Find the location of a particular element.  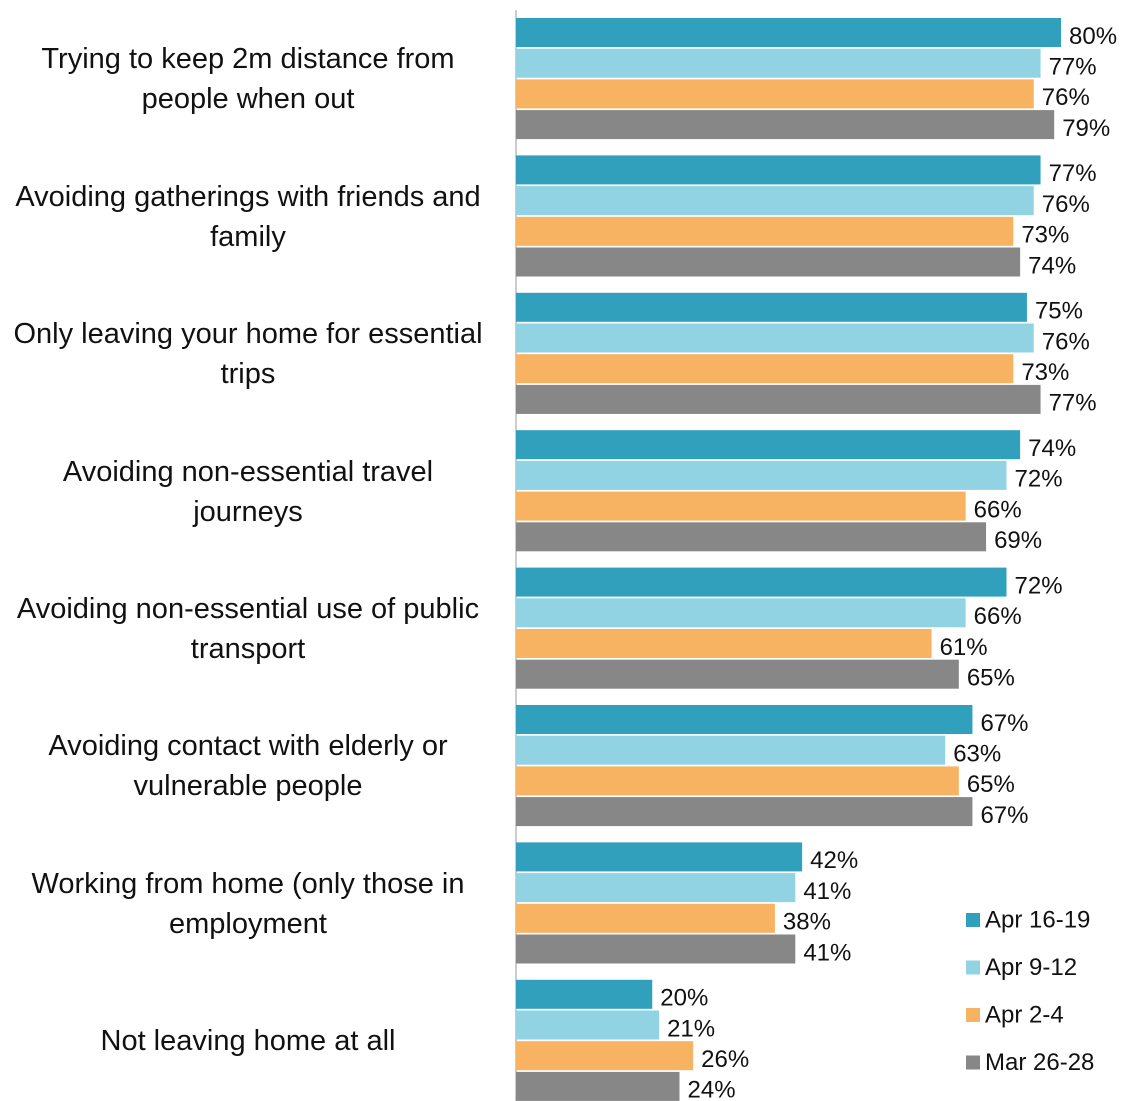

legend-label: Apr 16-19 is located at coordinates (1037, 919).